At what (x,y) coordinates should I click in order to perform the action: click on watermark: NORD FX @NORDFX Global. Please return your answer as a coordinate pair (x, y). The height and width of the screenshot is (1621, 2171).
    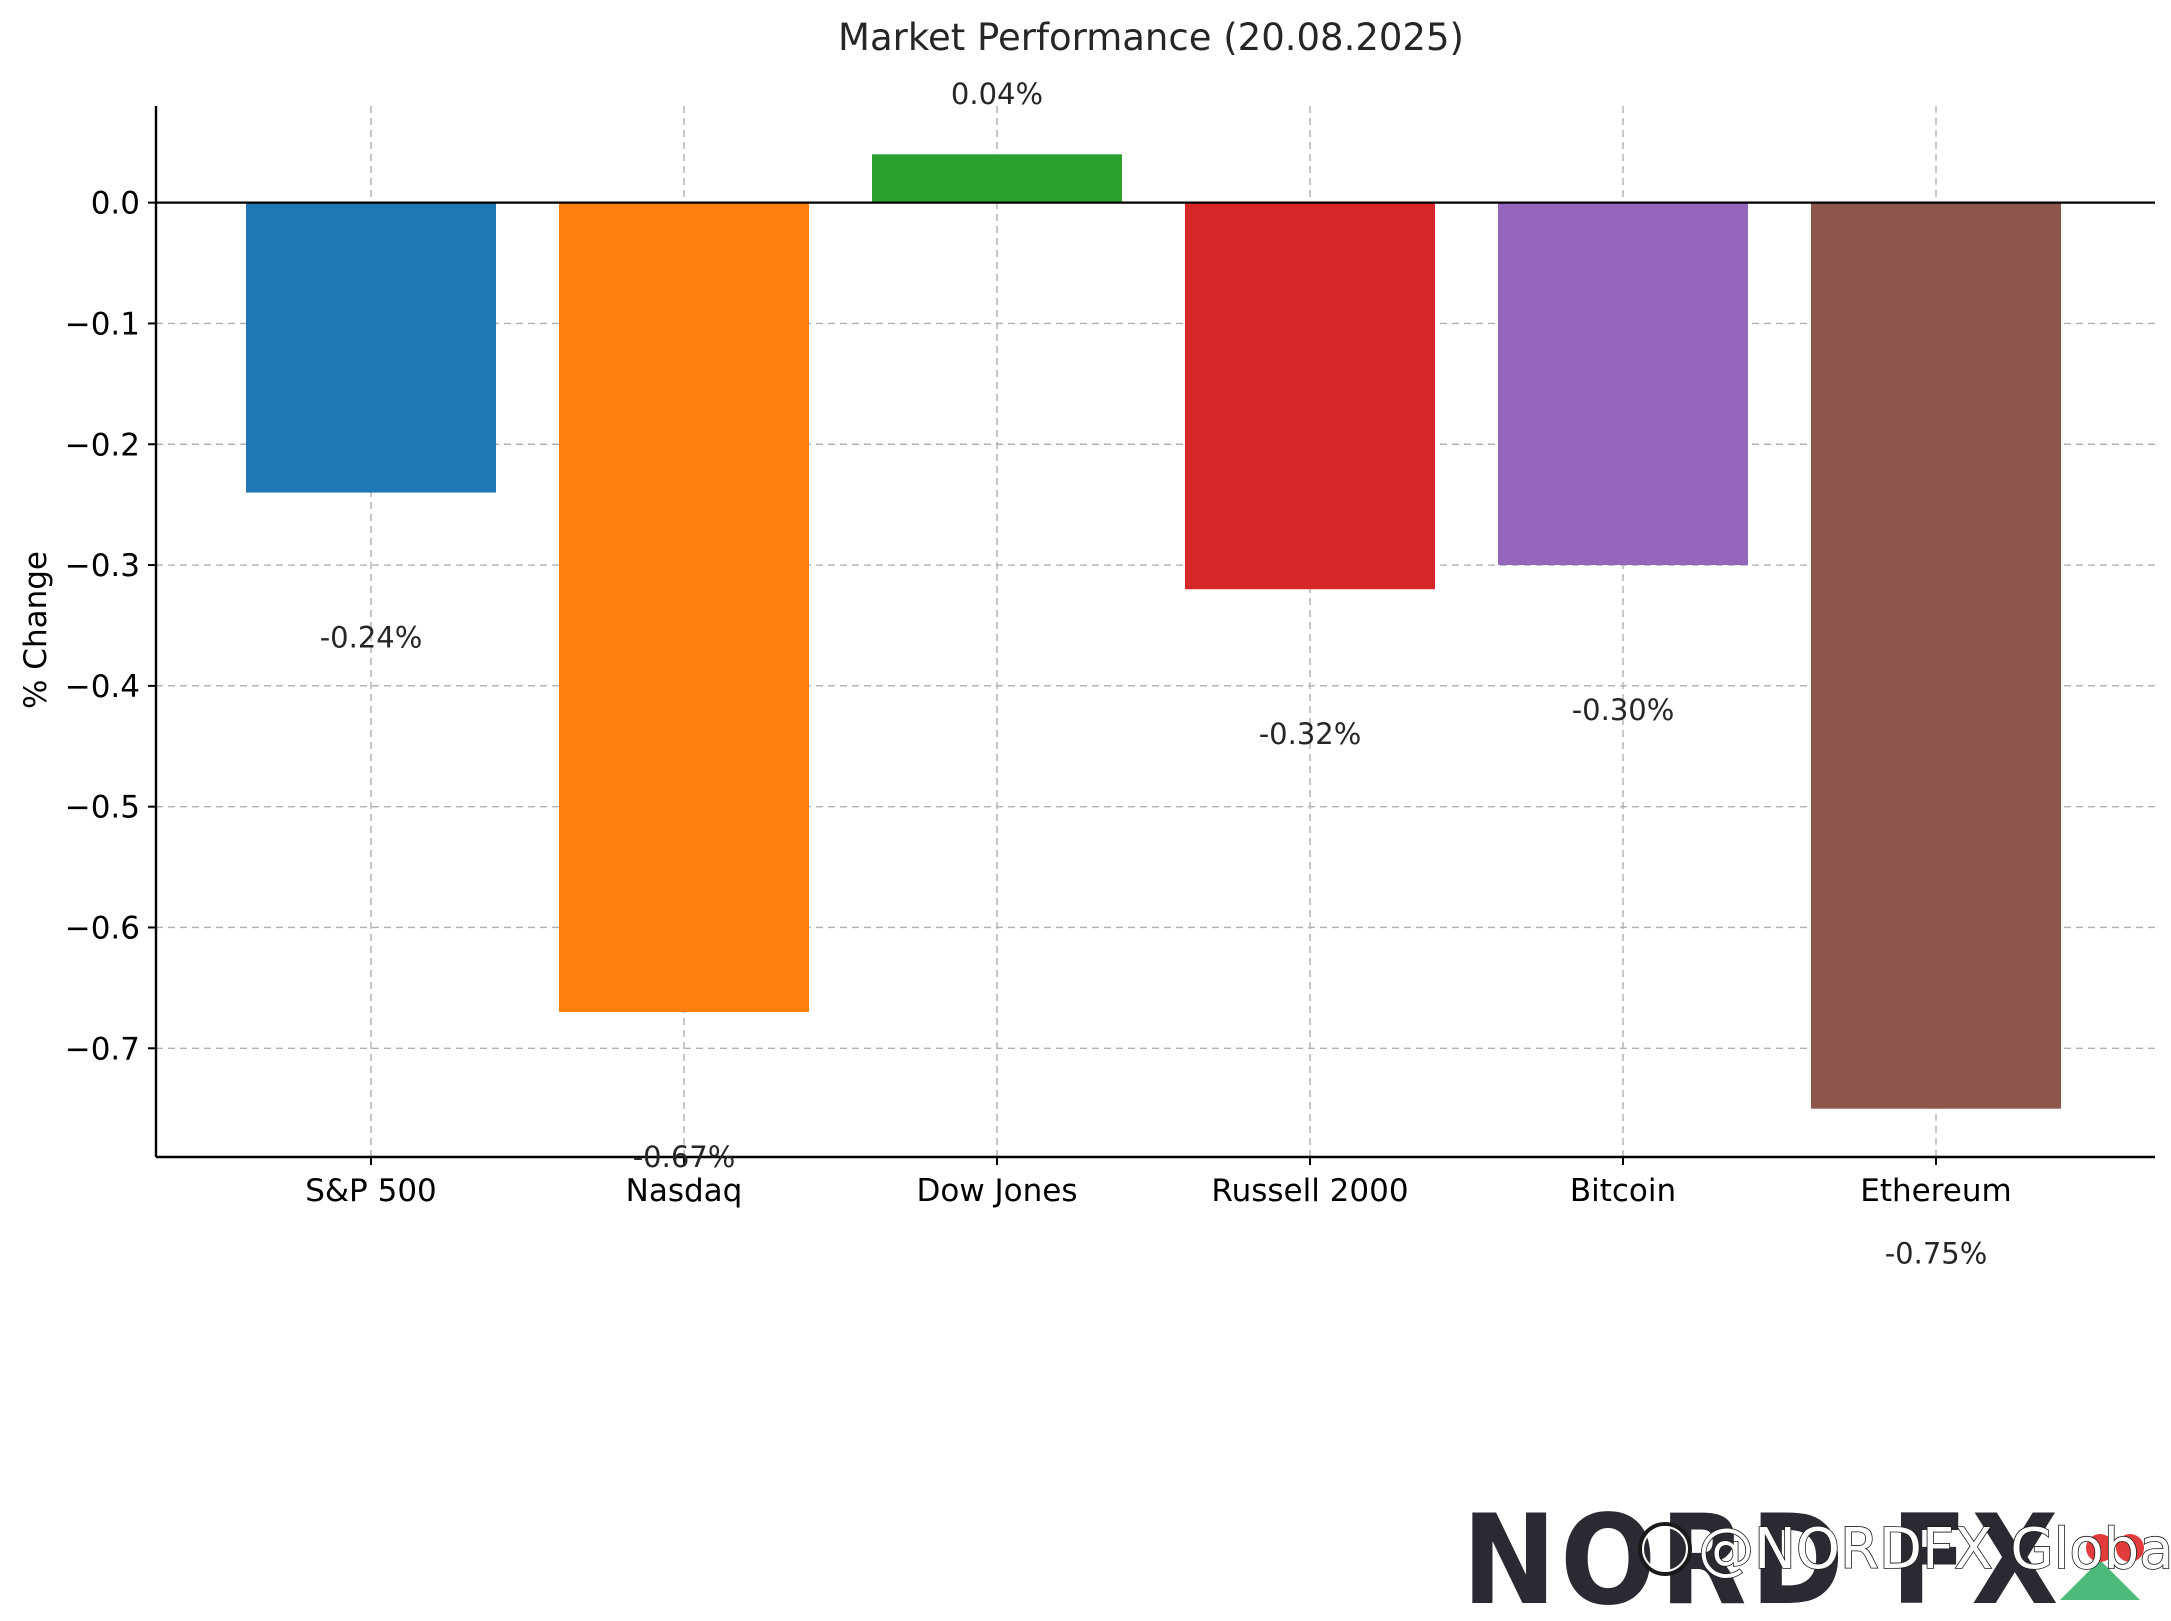
    Looking at the image, I should click on (1816, 1555).